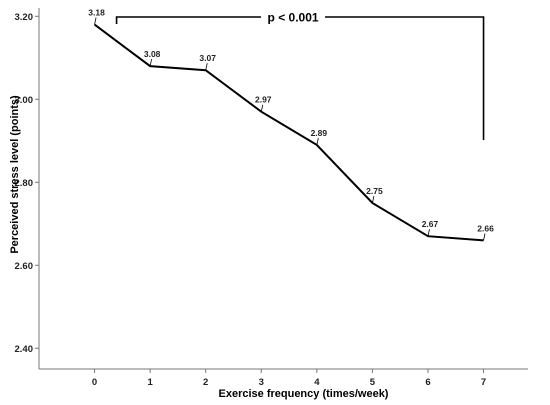  Describe the element at coordinates (205, 382) in the screenshot. I see `x-tick-label: 2` at that location.